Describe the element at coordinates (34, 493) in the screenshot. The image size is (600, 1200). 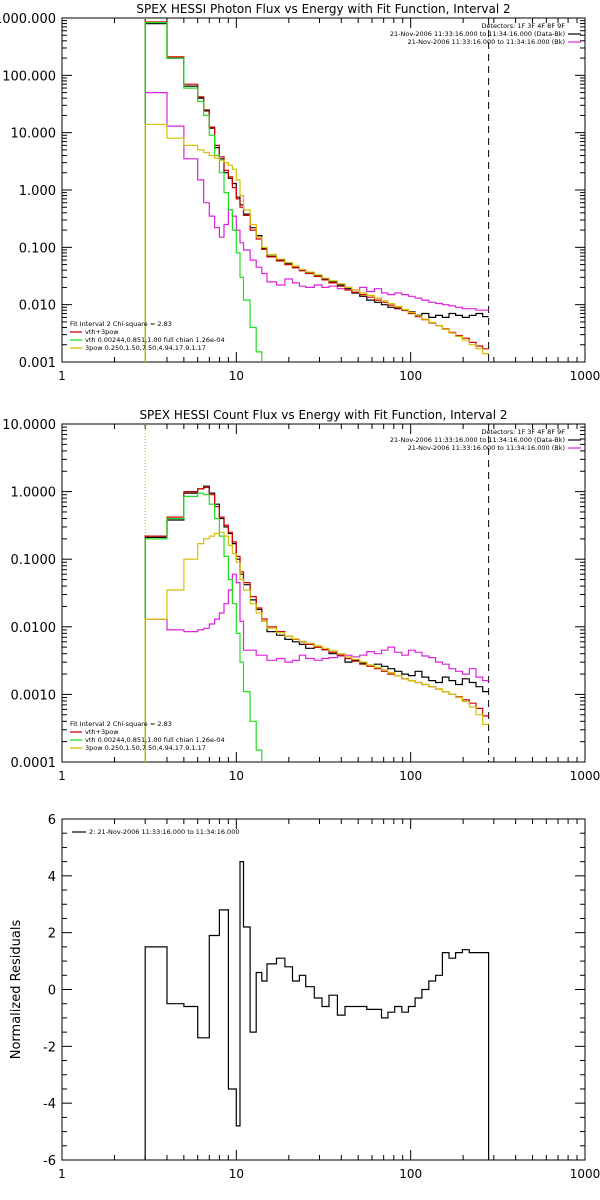
I see `y-tick-label: 1.0000` at that location.